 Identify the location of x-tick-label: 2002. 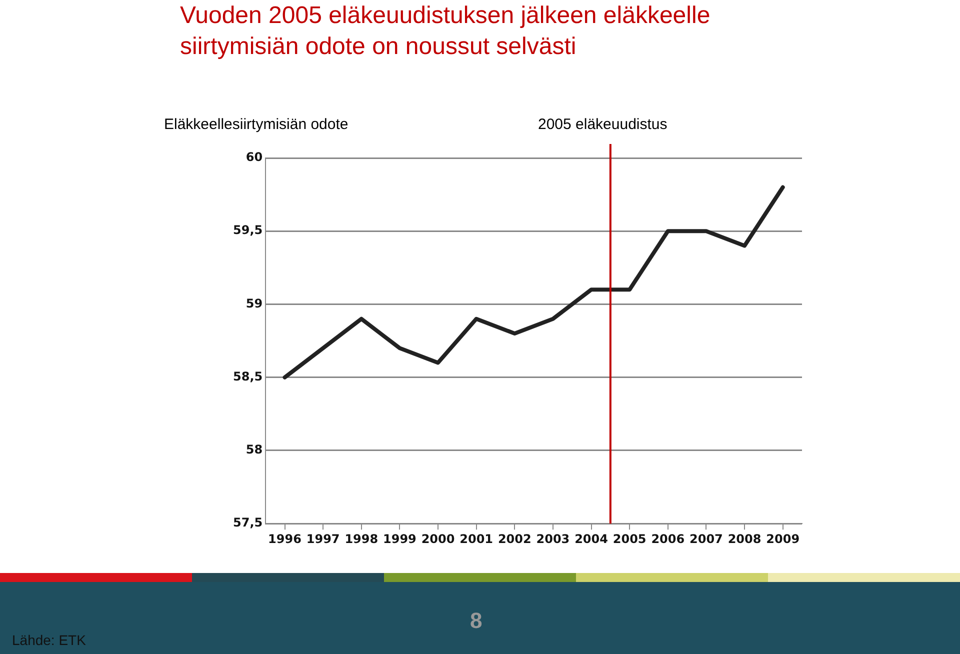
(515, 539).